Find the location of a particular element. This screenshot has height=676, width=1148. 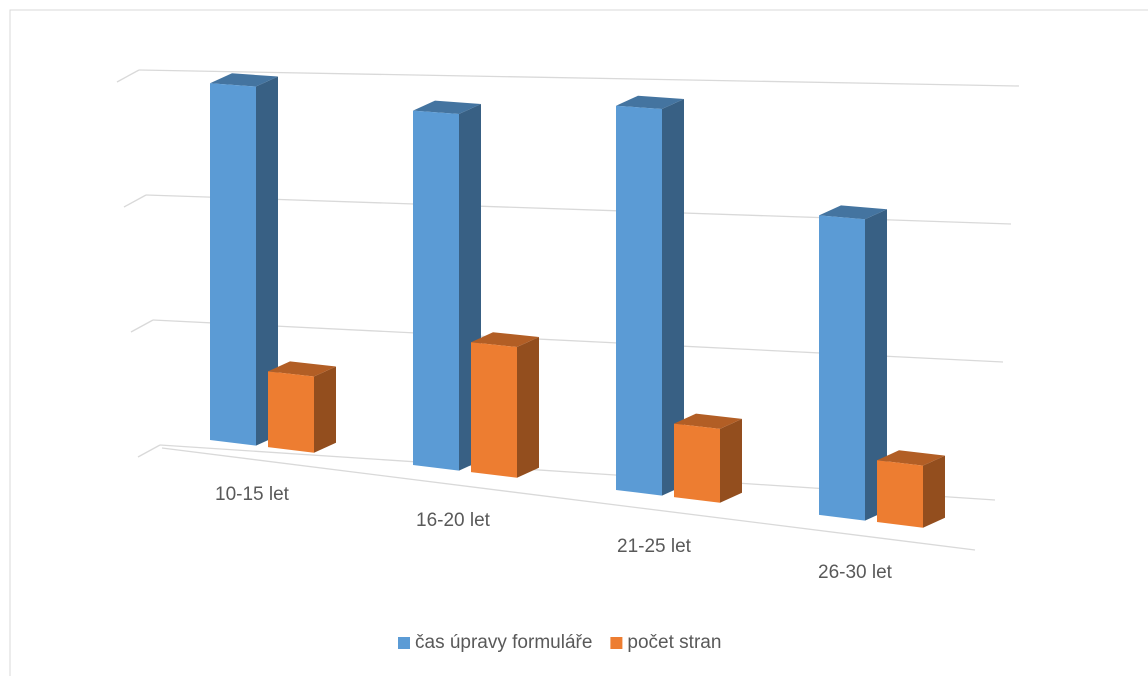

grid-line is located at coordinates (579, 78).